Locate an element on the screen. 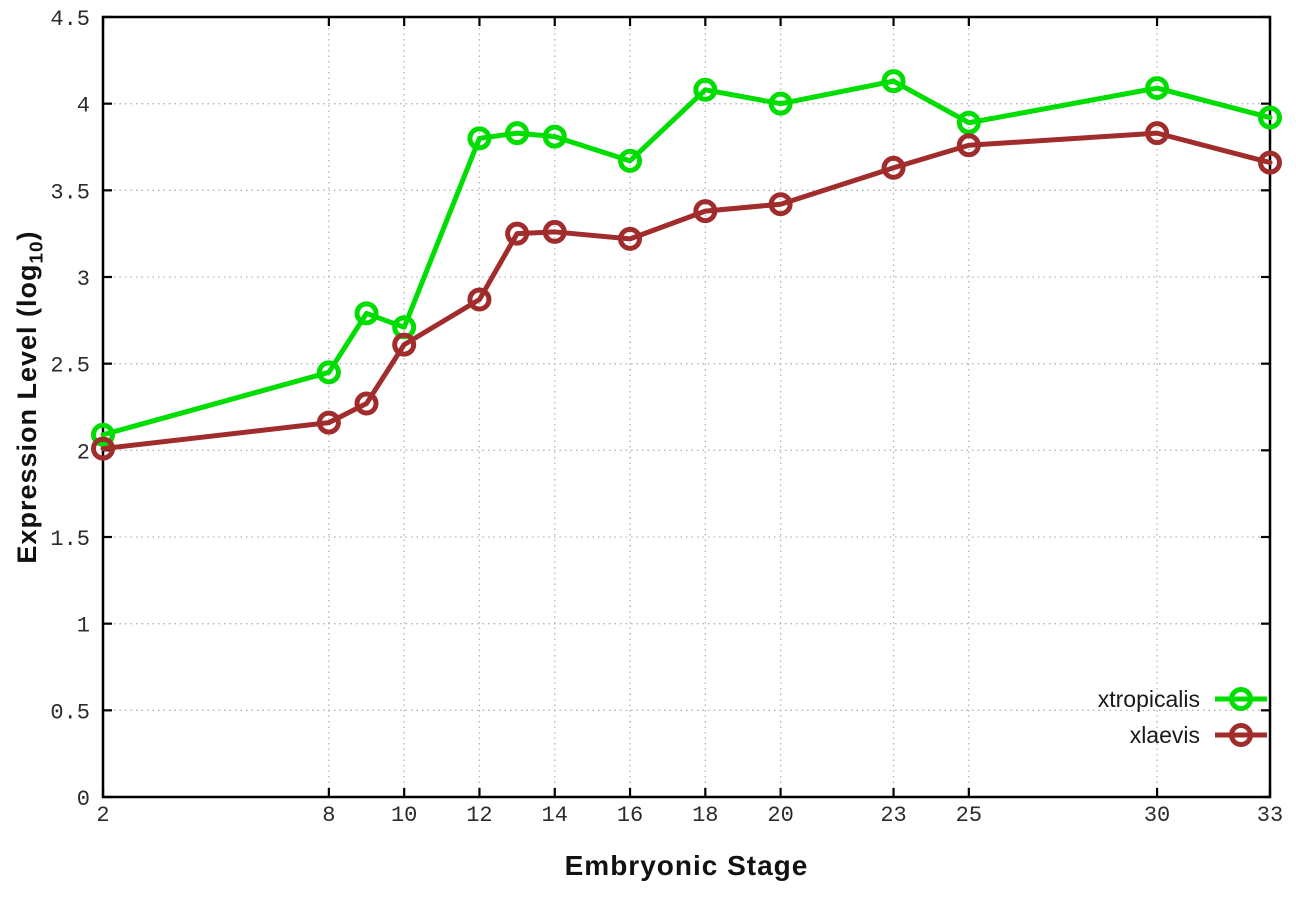 The image size is (1296, 907). y-tick-label: 0.5 is located at coordinates (70, 712).